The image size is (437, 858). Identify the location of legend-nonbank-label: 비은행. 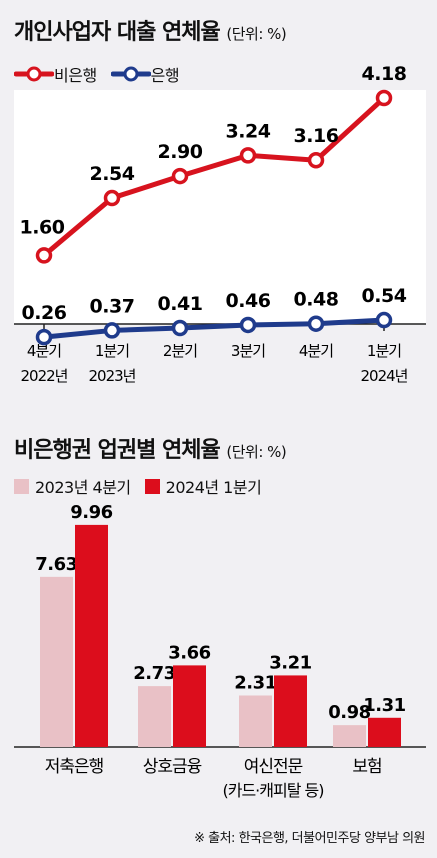
(75, 75).